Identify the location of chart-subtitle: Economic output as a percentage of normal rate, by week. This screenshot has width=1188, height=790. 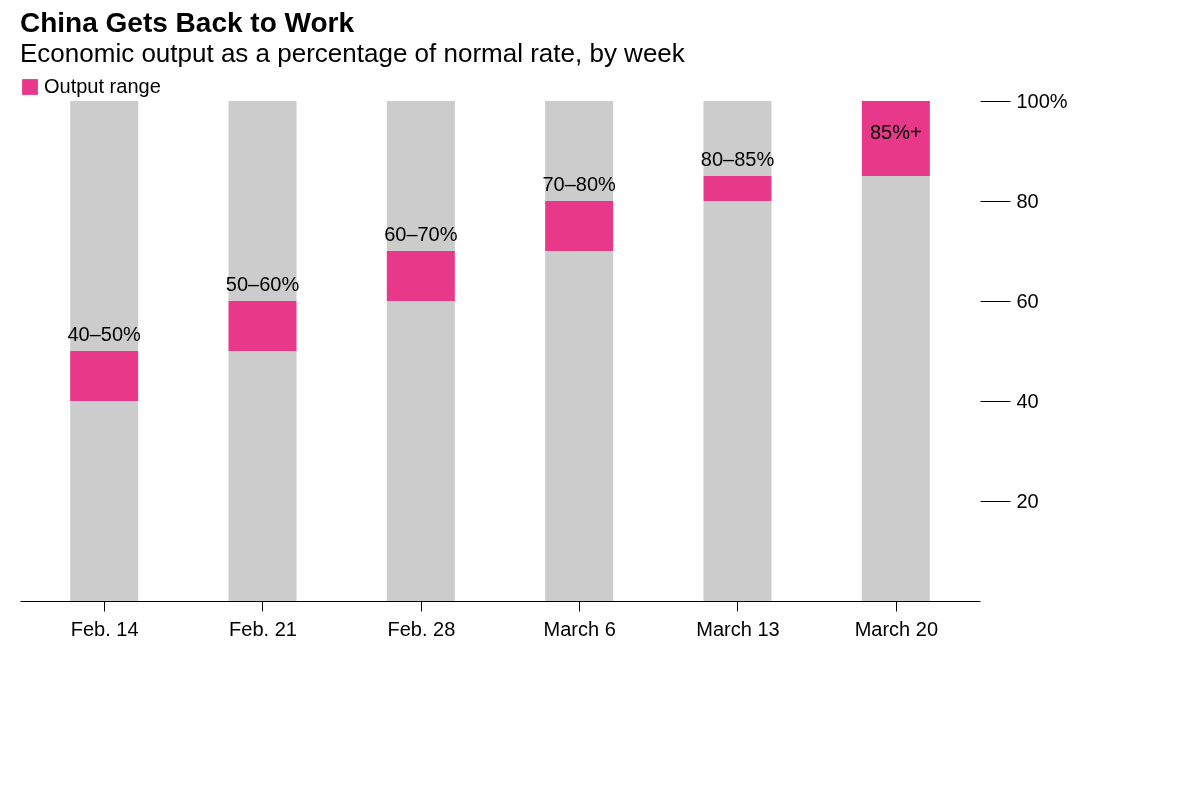
(353, 53).